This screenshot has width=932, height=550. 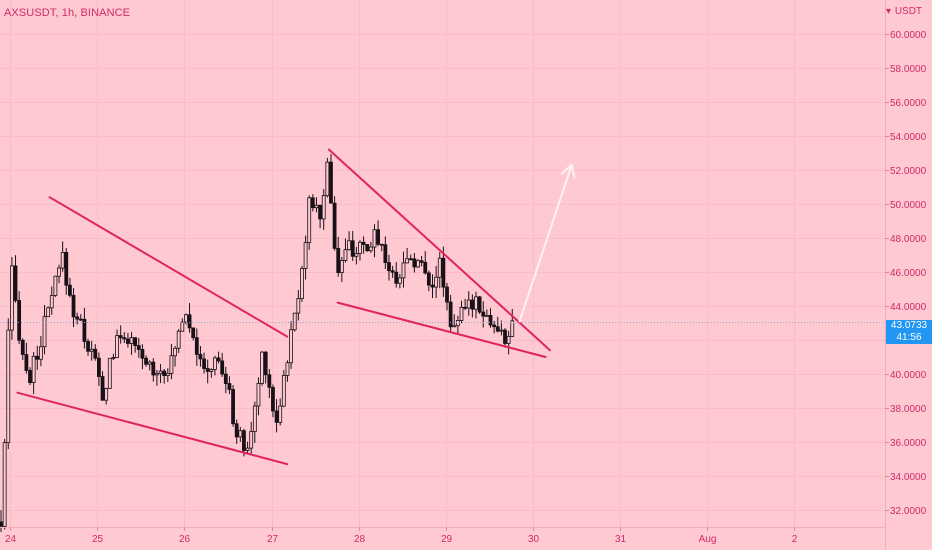 I want to click on trendline-triangle-2-lower, so click(x=441, y=329).